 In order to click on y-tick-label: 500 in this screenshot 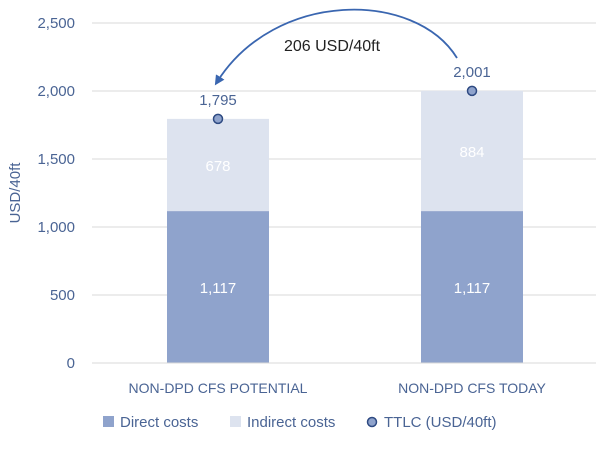, I will do `click(62, 295)`.